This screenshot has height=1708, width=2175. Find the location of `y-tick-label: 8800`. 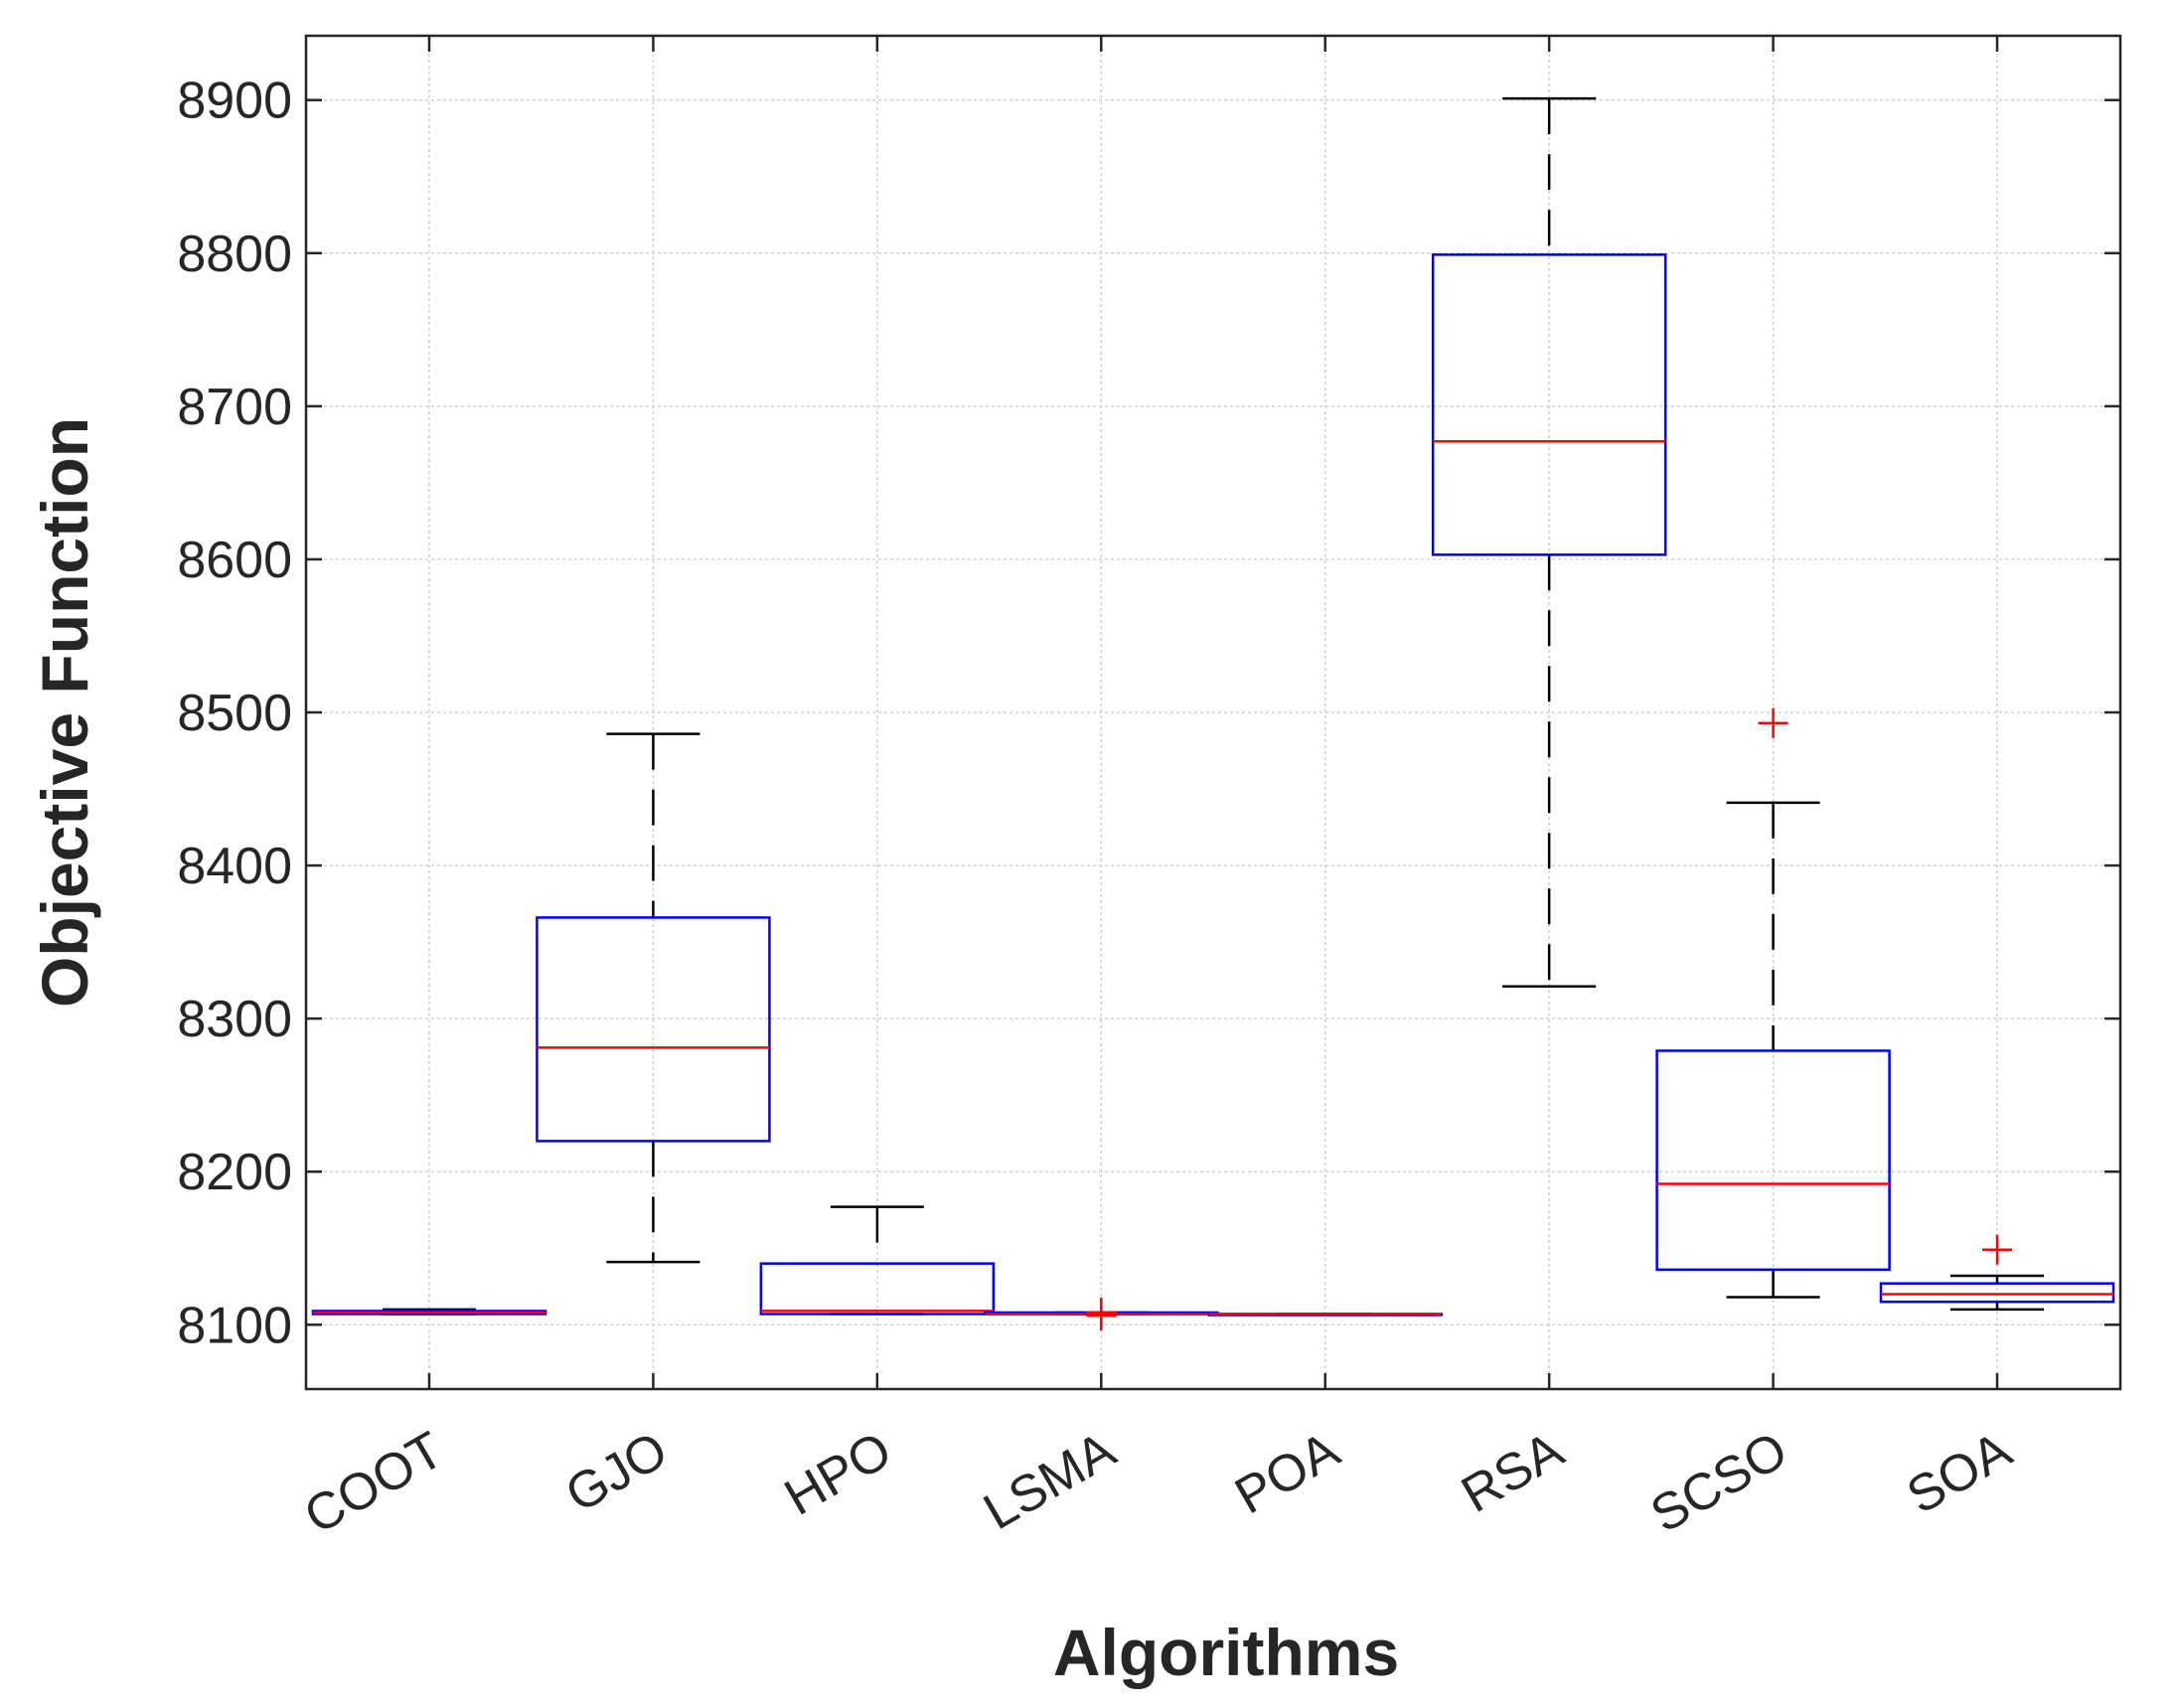

y-tick-label: 8800 is located at coordinates (235, 254).